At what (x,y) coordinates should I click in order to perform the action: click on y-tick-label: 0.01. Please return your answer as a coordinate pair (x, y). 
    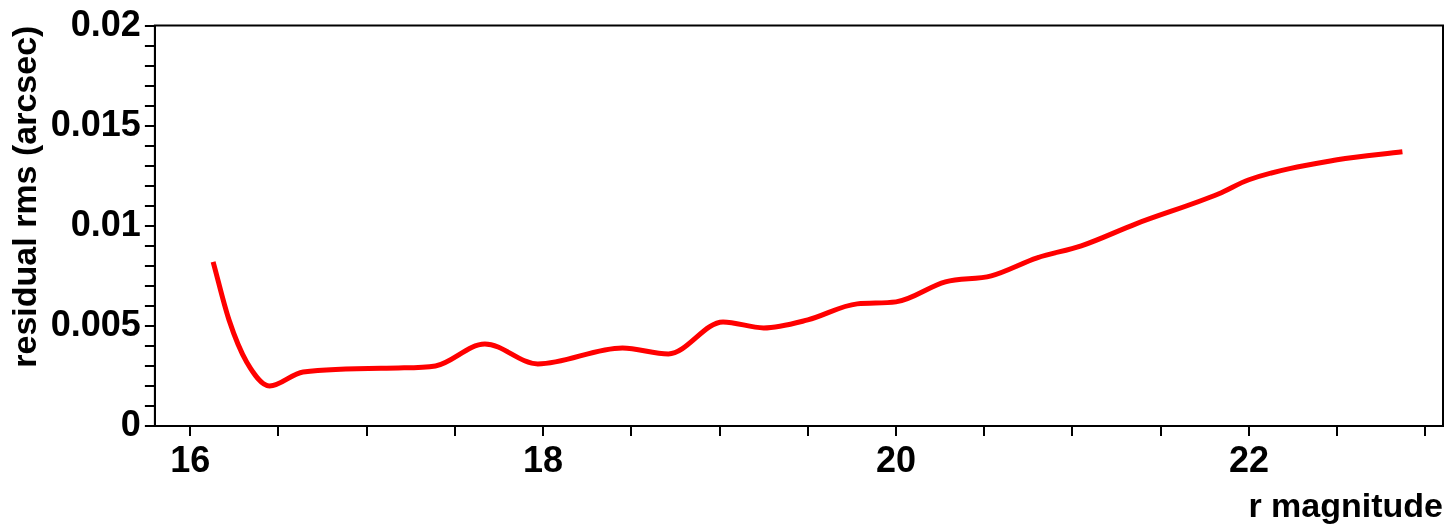
    Looking at the image, I should click on (105, 223).